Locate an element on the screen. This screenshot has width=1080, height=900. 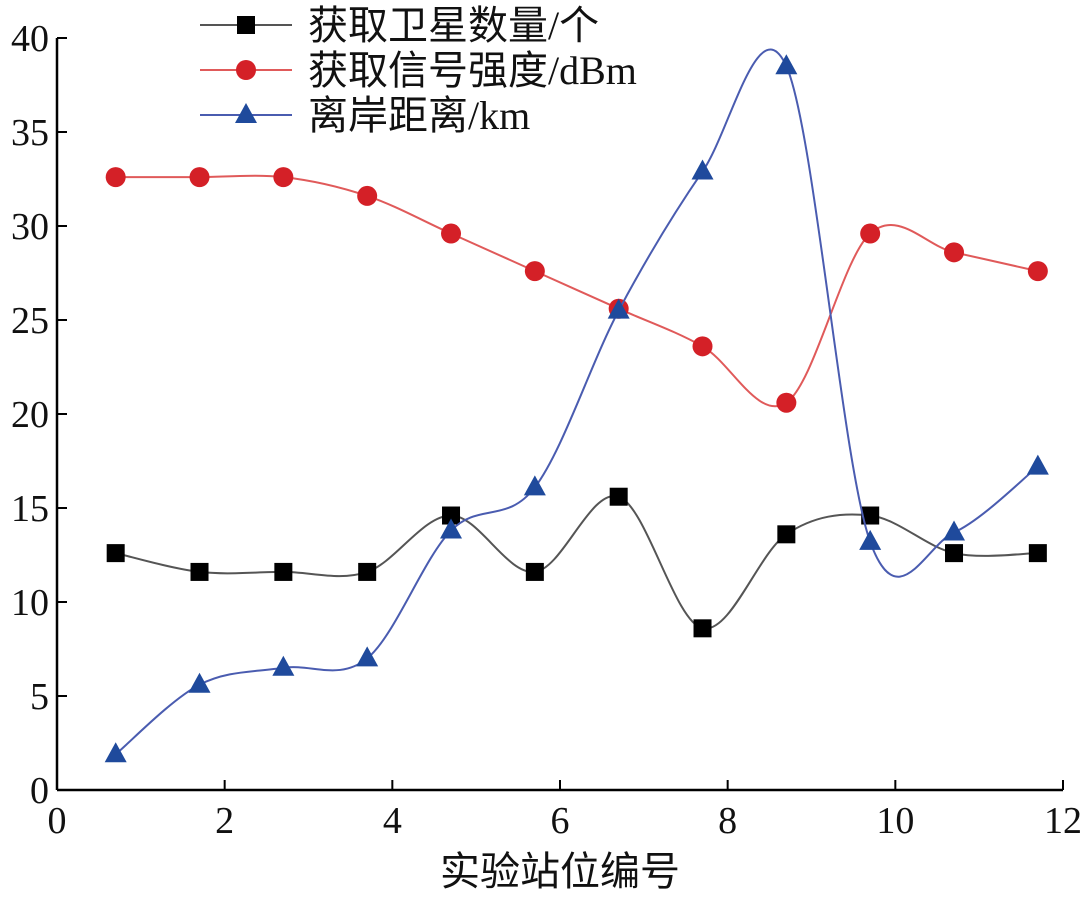
y-tick-label: 0 is located at coordinates (39, 791).